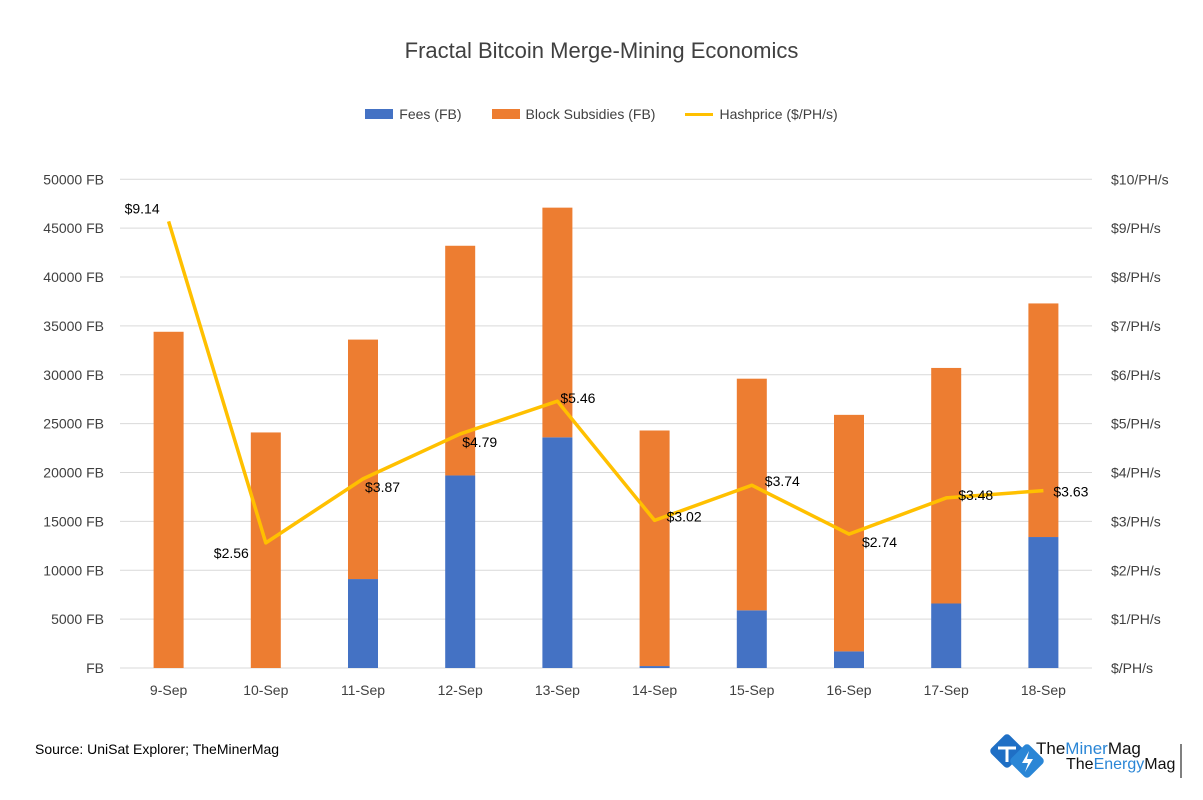 This screenshot has width=1203, height=800. I want to click on y-right-tick-label: $9/PH/s, so click(1136, 228).